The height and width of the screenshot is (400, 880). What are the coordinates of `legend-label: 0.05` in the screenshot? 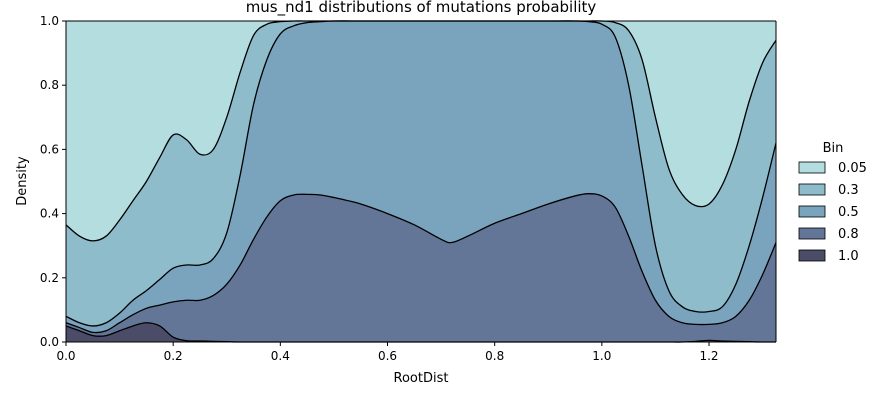 It's located at (852, 168).